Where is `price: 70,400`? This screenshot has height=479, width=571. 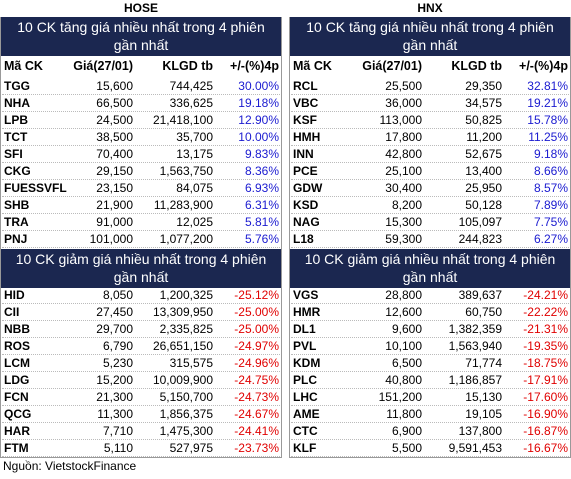
price: 70,400 is located at coordinates (114, 154).